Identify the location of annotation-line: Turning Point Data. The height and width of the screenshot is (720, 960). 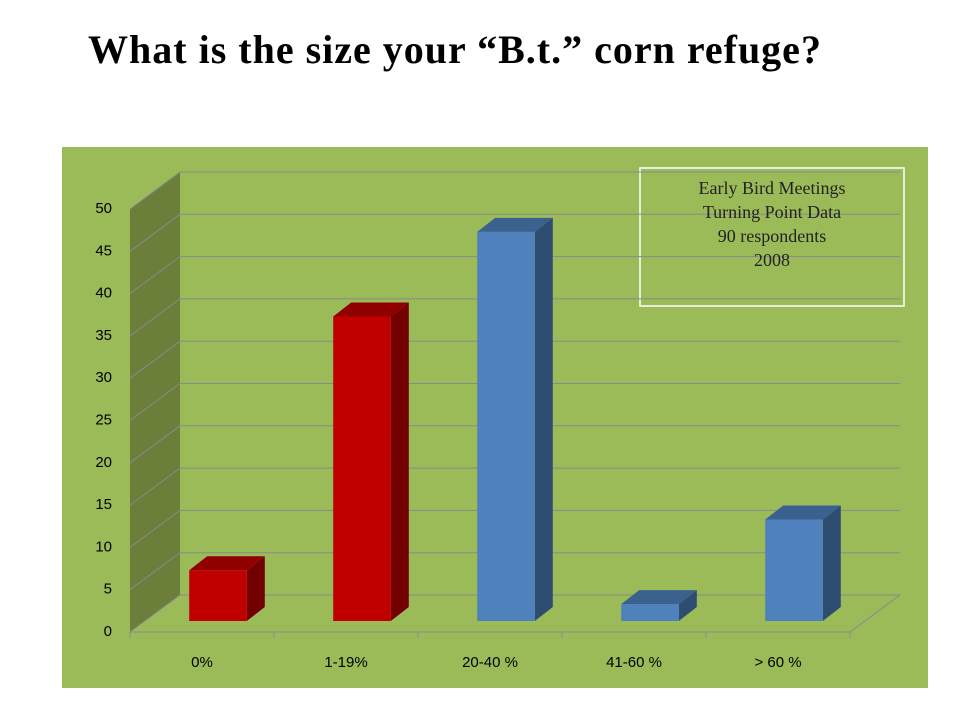
(772, 212).